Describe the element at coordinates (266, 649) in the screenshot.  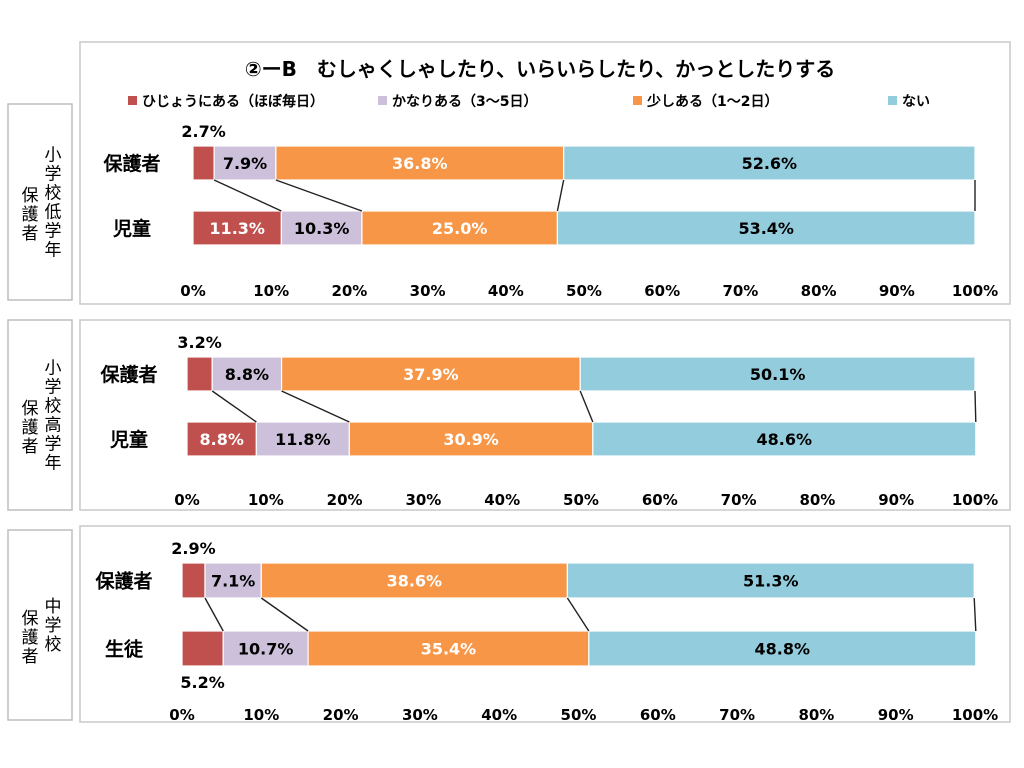
I see `data-label: 10.7%` at that location.